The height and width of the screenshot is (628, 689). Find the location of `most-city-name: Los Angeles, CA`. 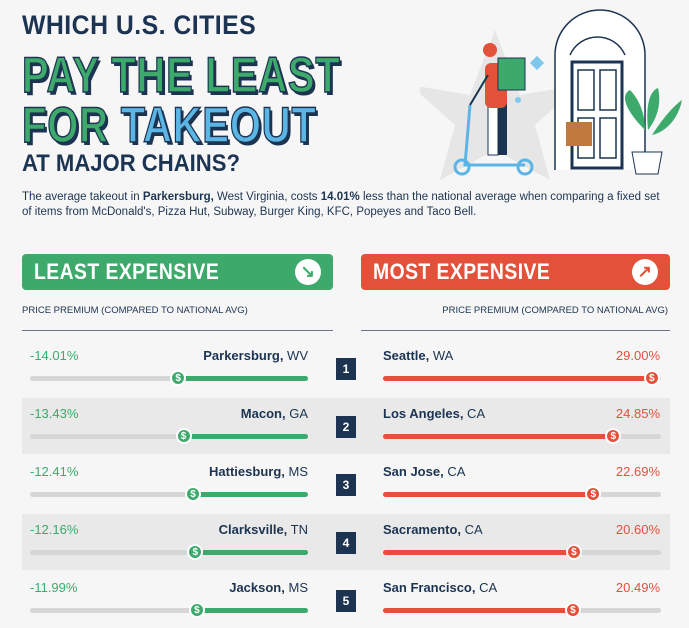

most-city-name: Los Angeles, CA is located at coordinates (434, 413).